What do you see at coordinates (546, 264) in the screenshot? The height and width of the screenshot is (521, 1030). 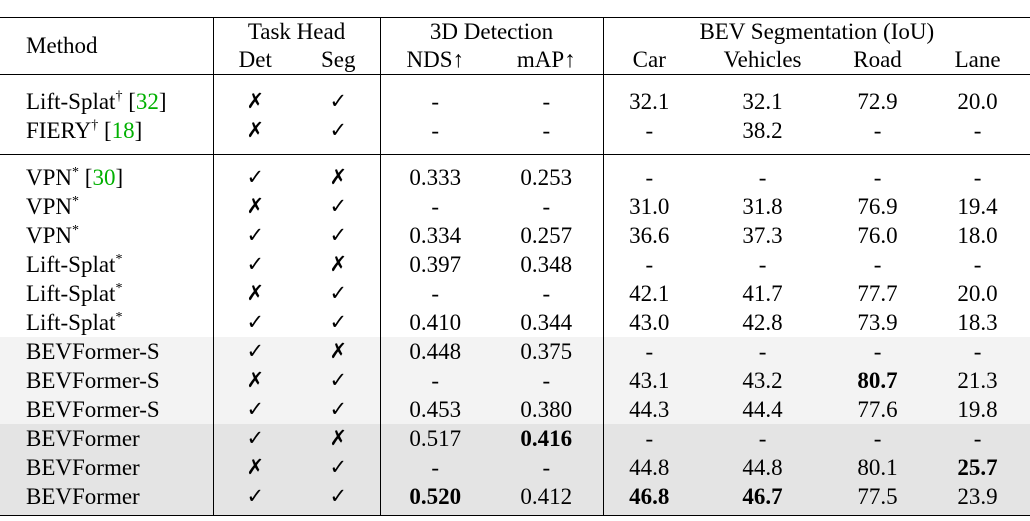 I see `metric-cell: 0.348` at bounding box center [546, 264].